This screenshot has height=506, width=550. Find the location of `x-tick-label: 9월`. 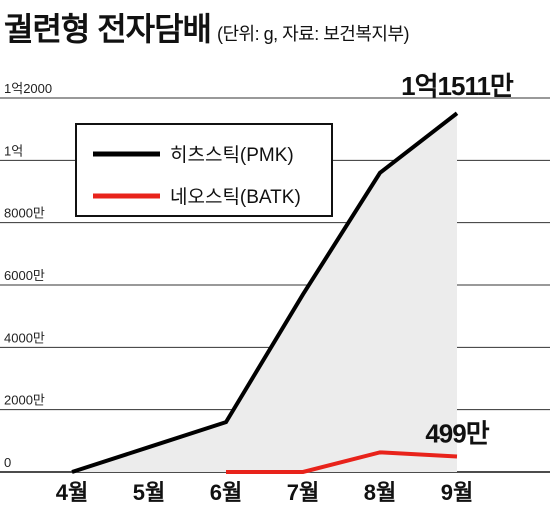

x-tick-label: 9월 is located at coordinates (457, 492).